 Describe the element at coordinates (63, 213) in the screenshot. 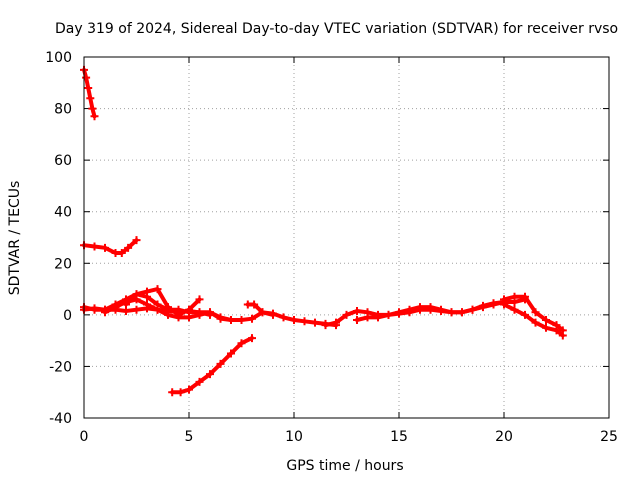

I see `y-tick-label: 40` at that location.